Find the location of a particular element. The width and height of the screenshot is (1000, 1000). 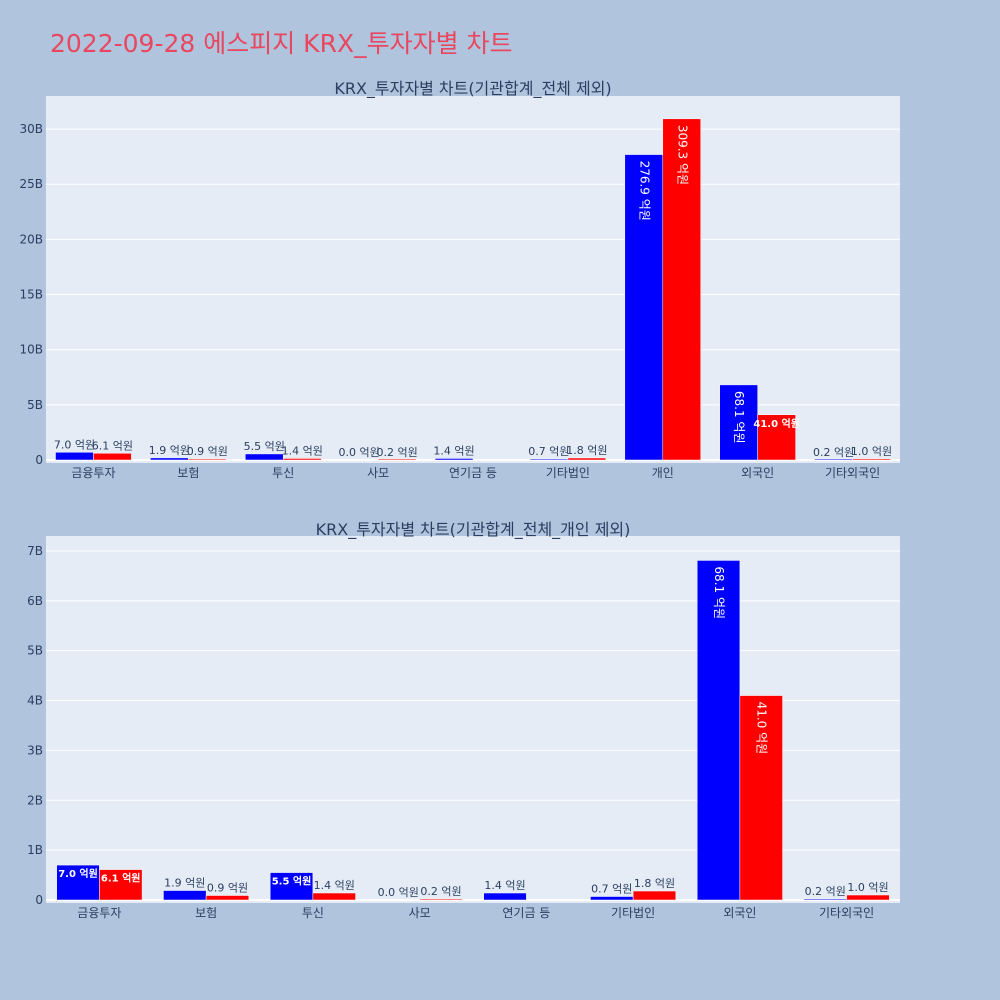

chart-2-data-label: 6.1 억원 is located at coordinates (121, 878).